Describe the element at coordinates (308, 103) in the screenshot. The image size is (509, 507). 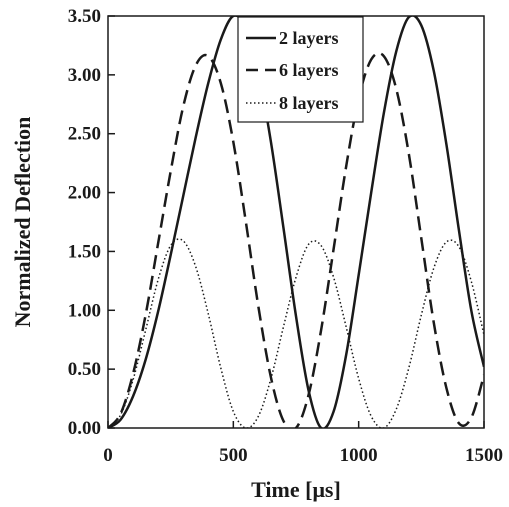
I see `legend-label-8-layers: 8 layers` at that location.